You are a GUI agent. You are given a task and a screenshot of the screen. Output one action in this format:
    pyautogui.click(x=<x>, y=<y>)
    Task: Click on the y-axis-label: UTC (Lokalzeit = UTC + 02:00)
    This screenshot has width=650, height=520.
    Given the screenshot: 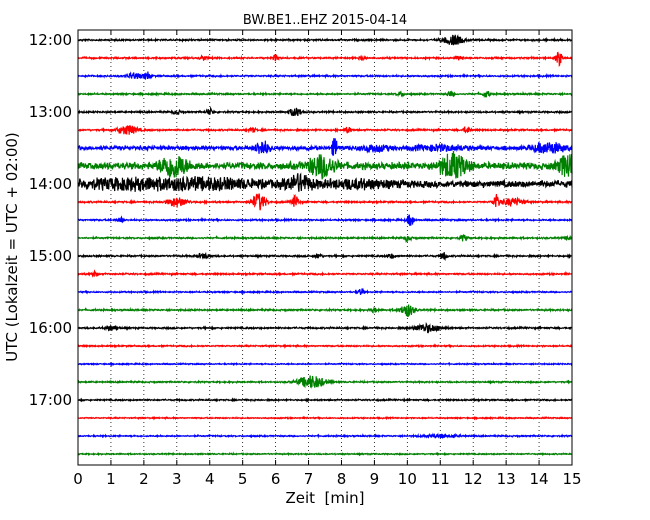 What is the action you would take?
    pyautogui.click(x=12, y=247)
    